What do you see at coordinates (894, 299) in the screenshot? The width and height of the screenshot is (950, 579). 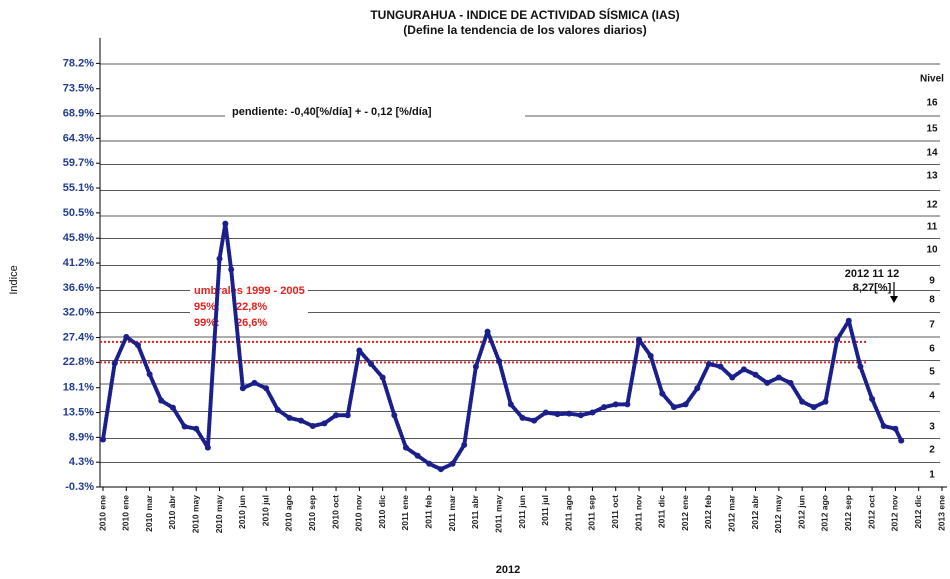 I see `arrow-head` at bounding box center [894, 299].